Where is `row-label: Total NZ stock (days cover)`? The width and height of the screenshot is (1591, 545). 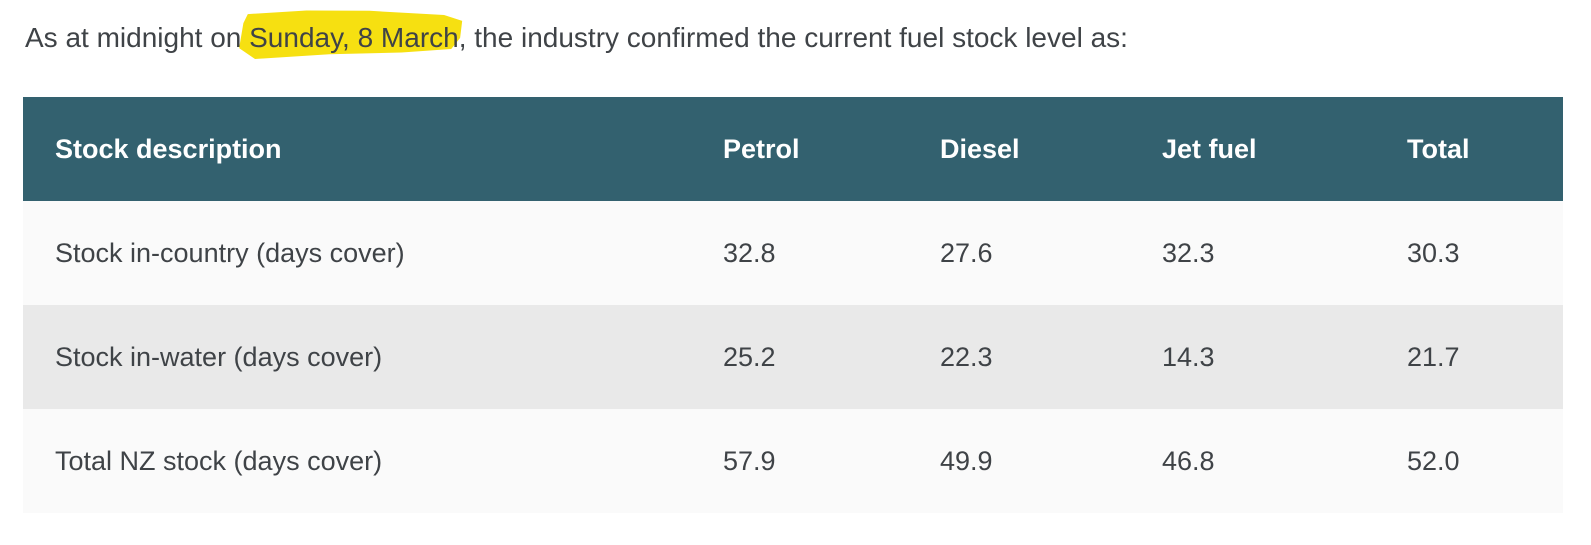 row-label: Total NZ stock (days cover) is located at coordinates (219, 460).